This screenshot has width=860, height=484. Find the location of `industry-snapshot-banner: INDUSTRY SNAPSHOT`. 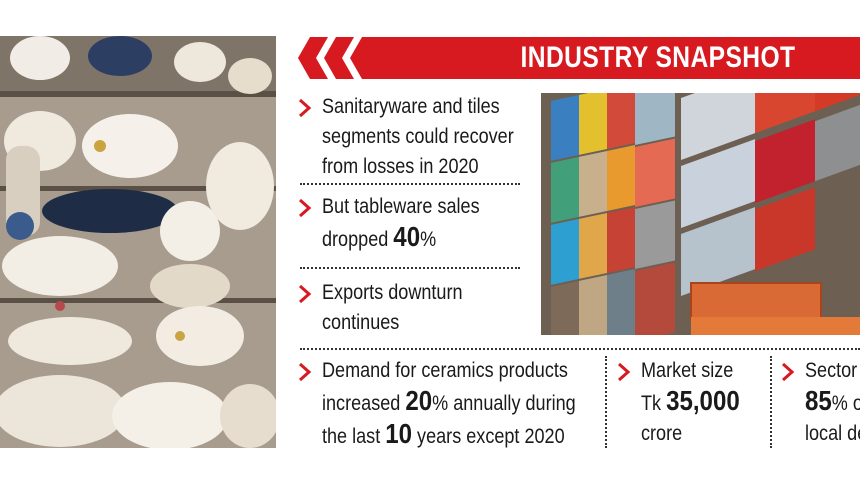

industry-snapshot-banner: INDUSTRY SNAPSHOT is located at coordinates (579, 58).